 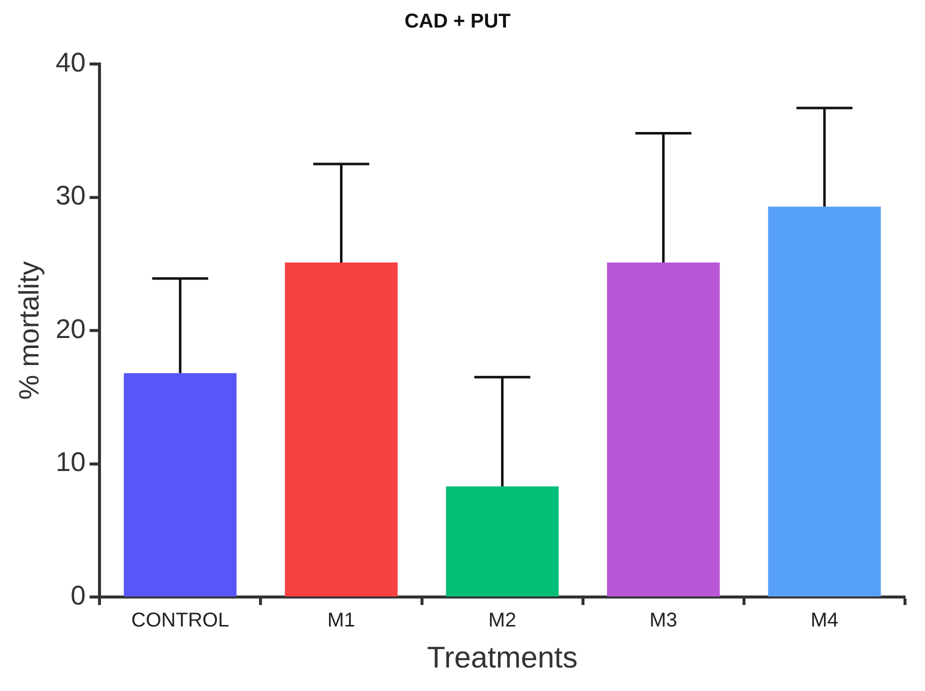 What do you see at coordinates (663, 621) in the screenshot?
I see `x-tick-label: M3` at bounding box center [663, 621].